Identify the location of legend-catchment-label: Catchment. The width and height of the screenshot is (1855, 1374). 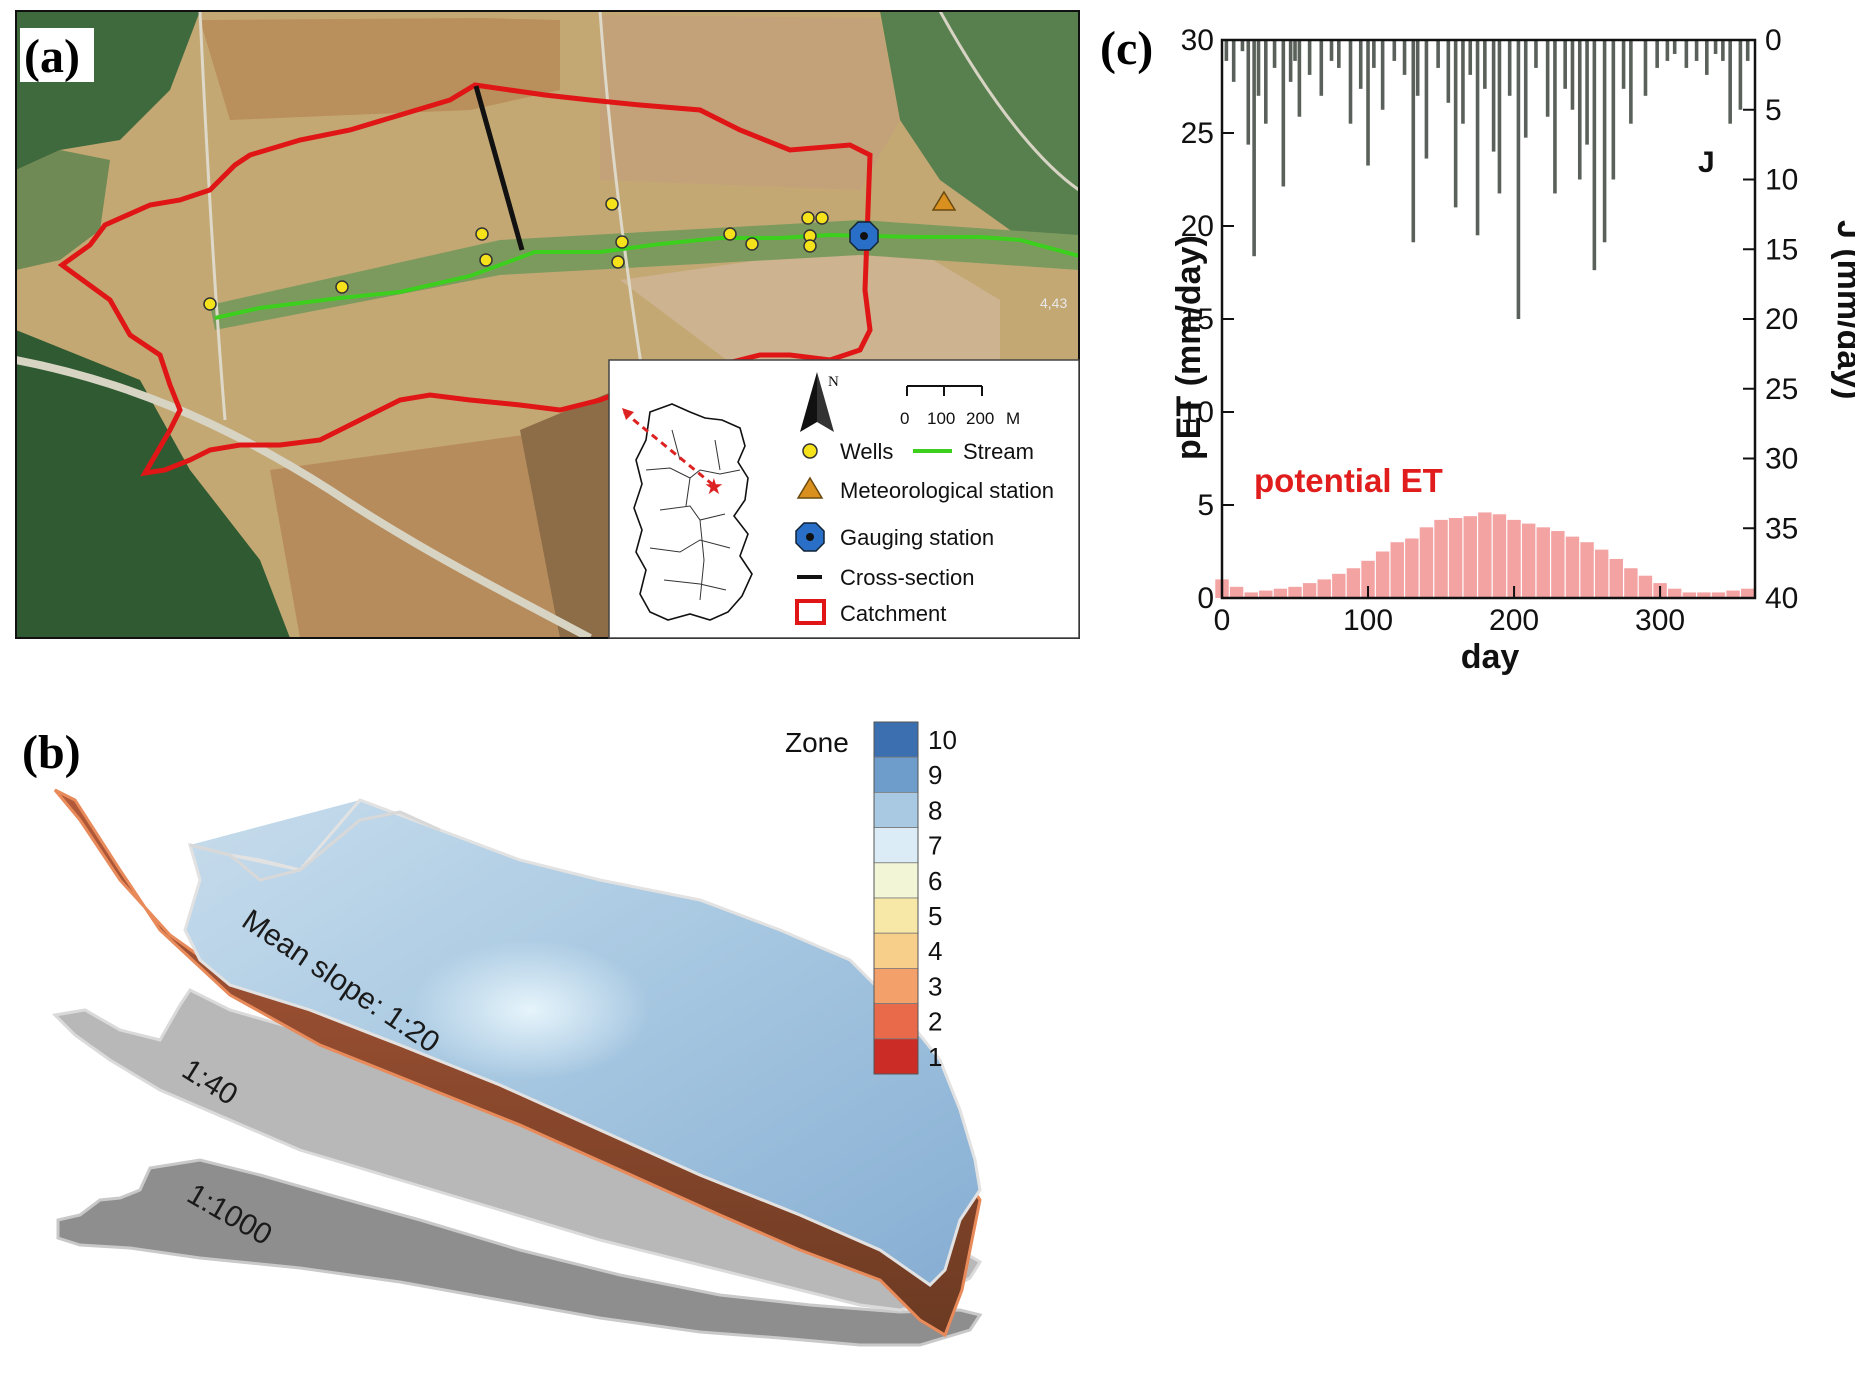
(893, 613).